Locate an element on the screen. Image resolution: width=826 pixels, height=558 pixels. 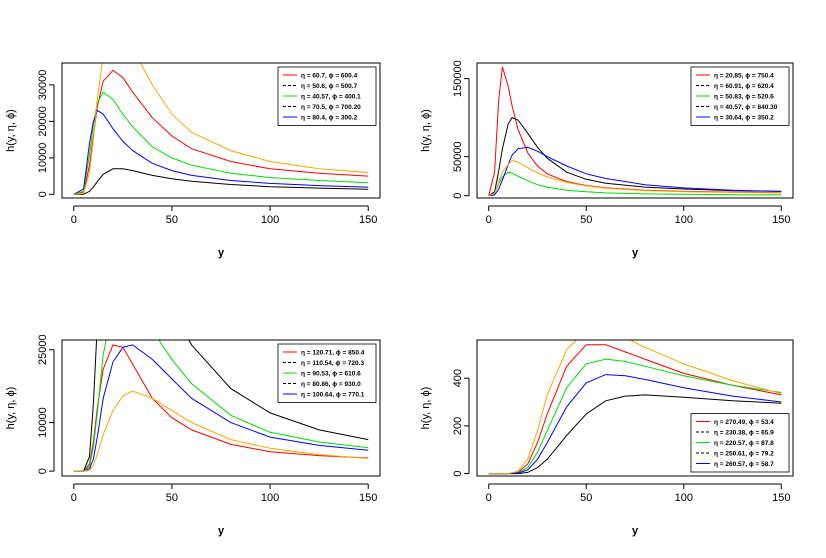
legend-label: η = 30.64, ϕ = 350.2 is located at coordinates (744, 117).